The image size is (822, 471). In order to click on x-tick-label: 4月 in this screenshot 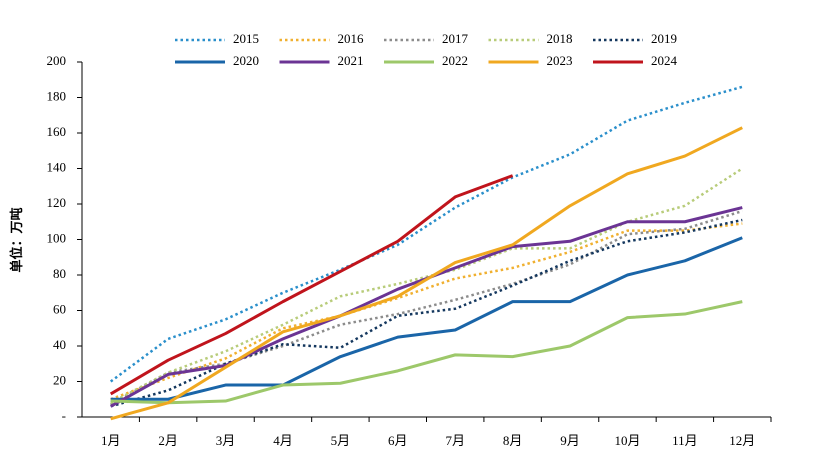, I will do `click(283, 440)`.